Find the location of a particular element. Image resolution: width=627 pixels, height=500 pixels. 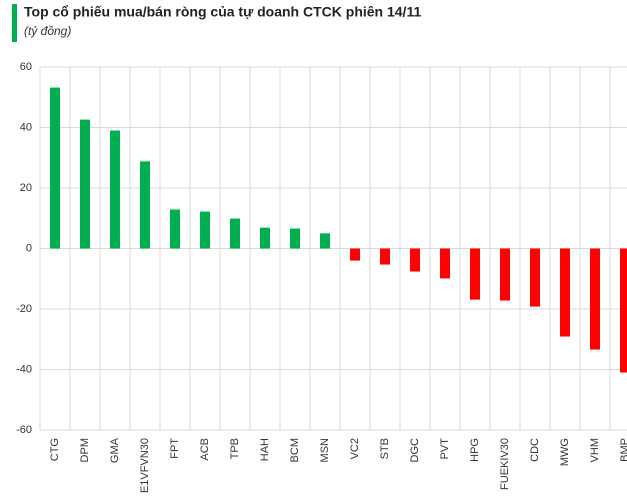

x-tick-label: BMP is located at coordinates (623, 450).